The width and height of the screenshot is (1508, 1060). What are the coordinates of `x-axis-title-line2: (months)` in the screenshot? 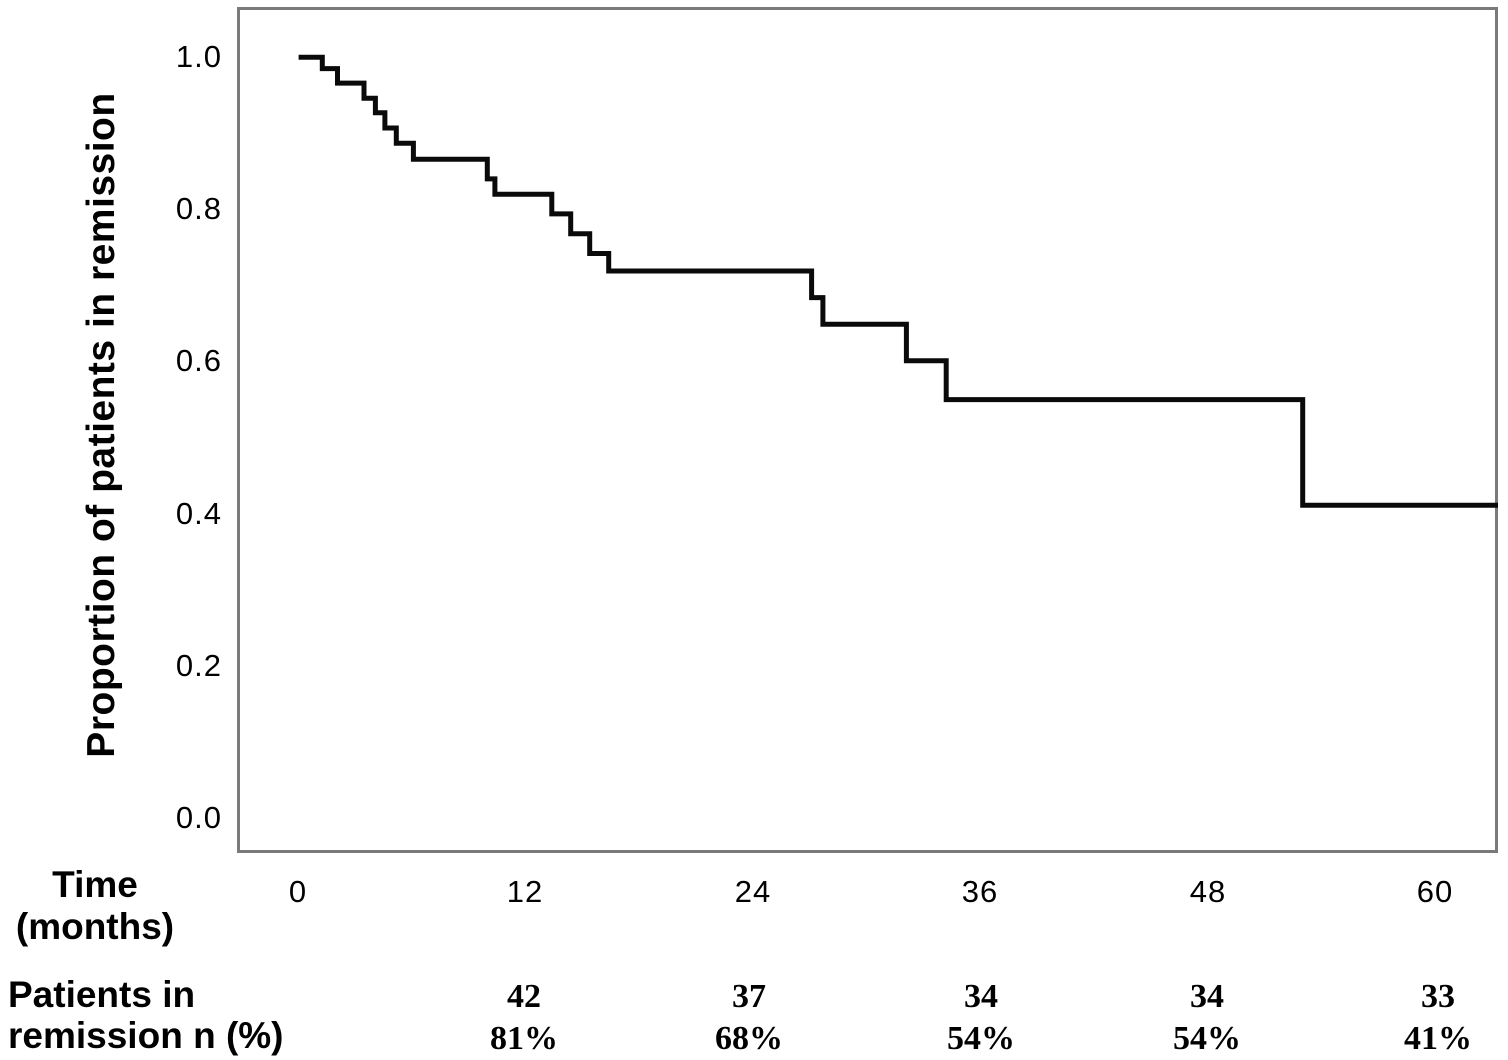 It's located at (95, 926).